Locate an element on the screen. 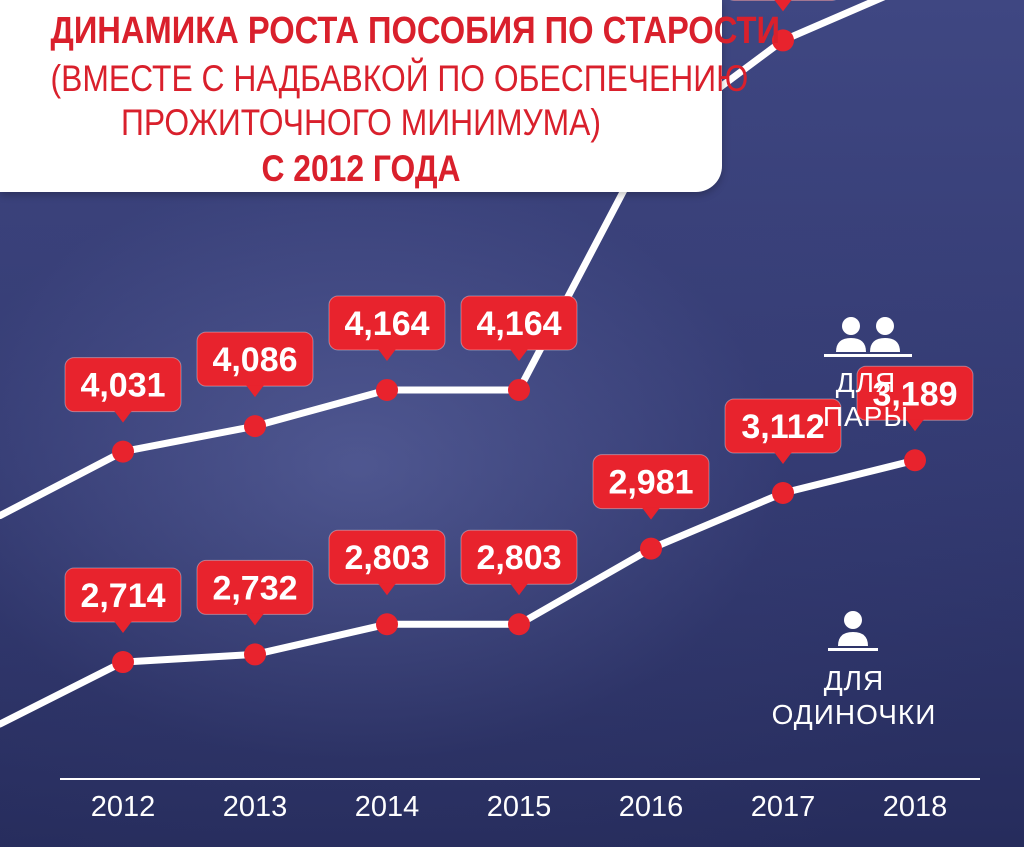 This screenshot has height=847, width=1024. value-label: 2,714 is located at coordinates (122, 596).